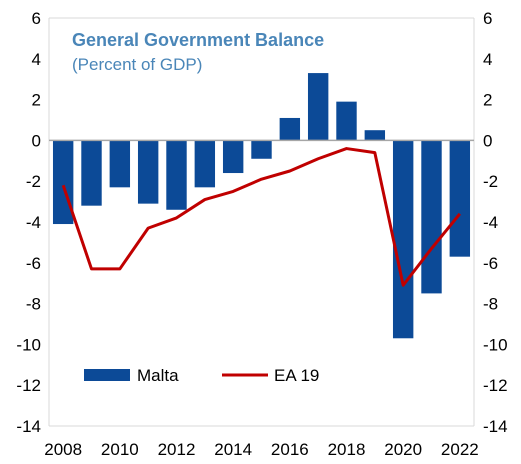 The height and width of the screenshot is (464, 521). What do you see at coordinates (296, 375) in the screenshot?
I see `legend-ea19-label: EA 19` at bounding box center [296, 375].